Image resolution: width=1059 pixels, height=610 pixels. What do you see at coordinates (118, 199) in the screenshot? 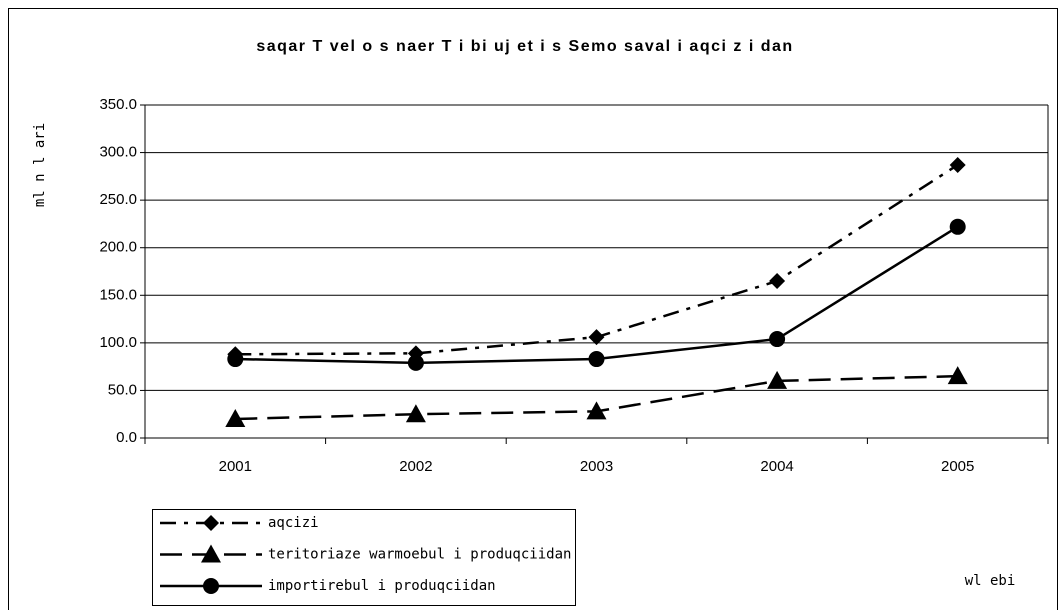
I see `y-tick-label: 250.0` at bounding box center [118, 199].